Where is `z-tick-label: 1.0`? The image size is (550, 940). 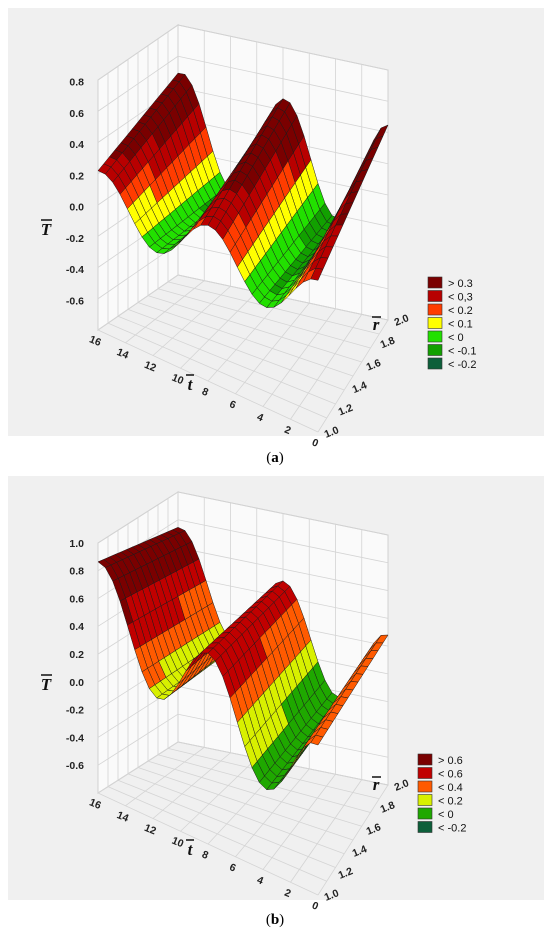 z-tick-label: 1.0 is located at coordinates (76, 544).